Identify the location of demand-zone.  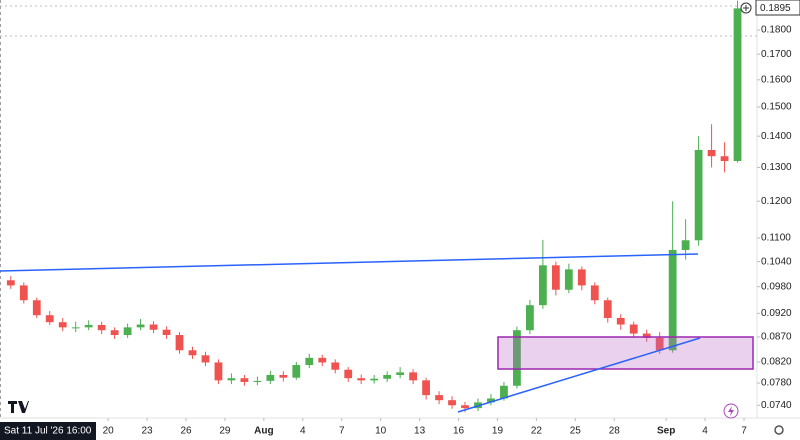
(625, 353).